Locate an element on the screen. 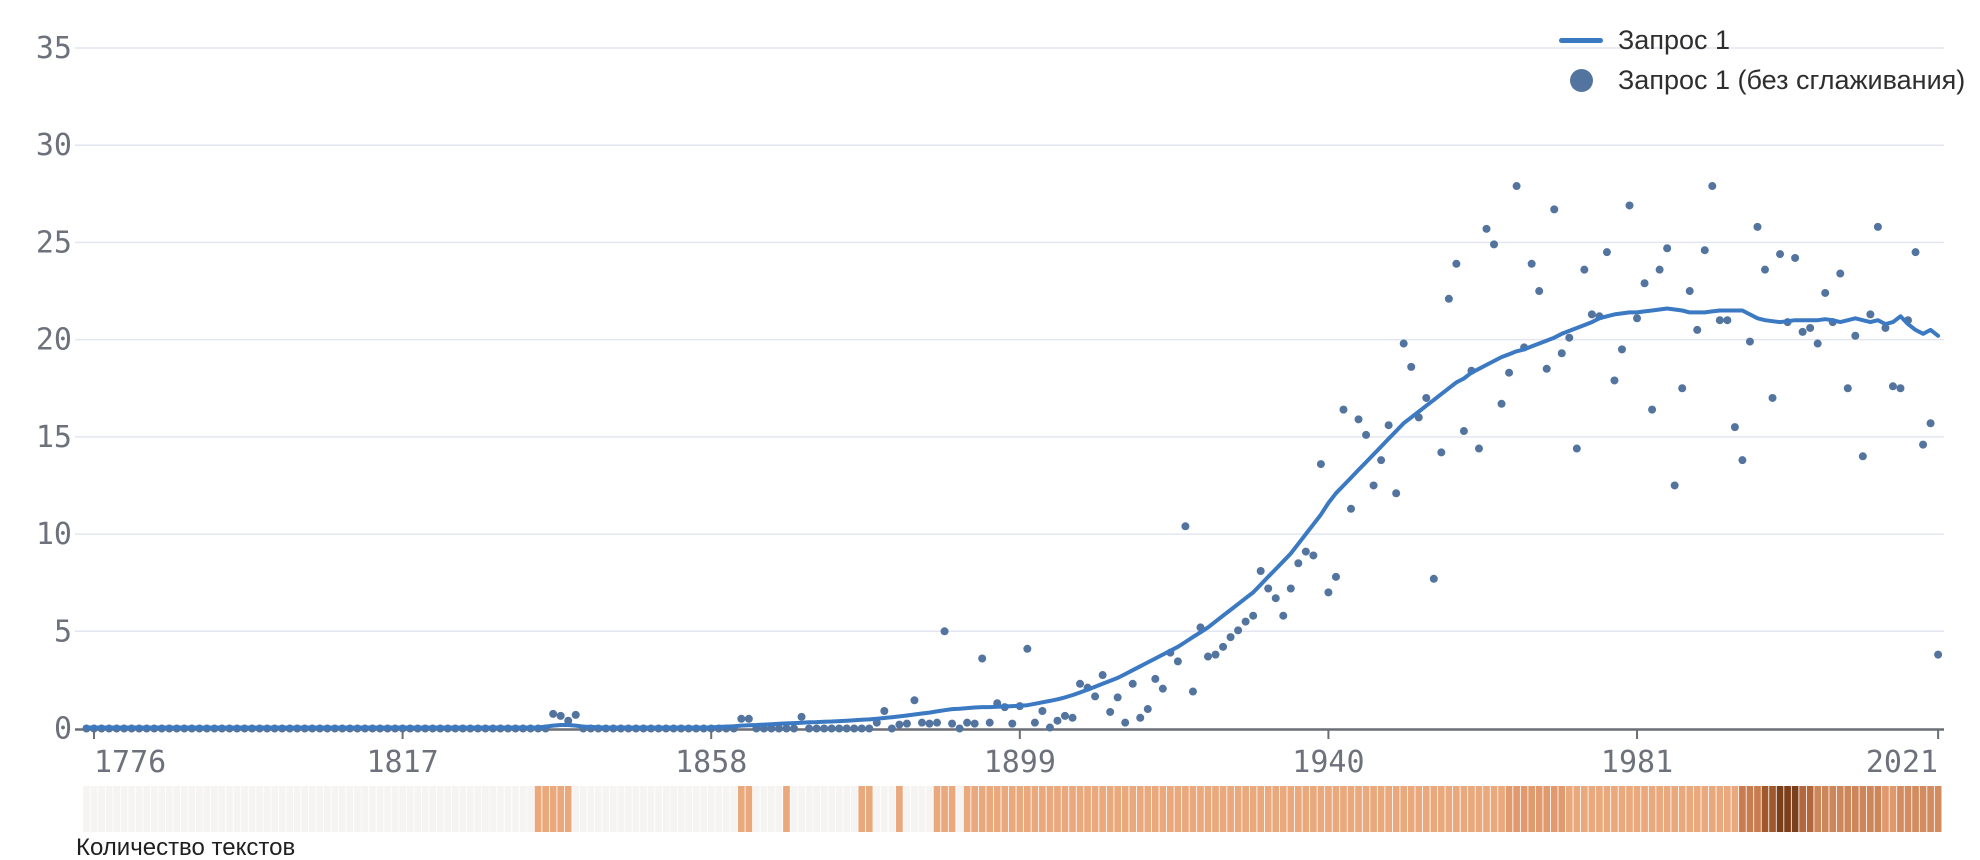  text-counts-strip-label: Количество текстов is located at coordinates (186, 847).